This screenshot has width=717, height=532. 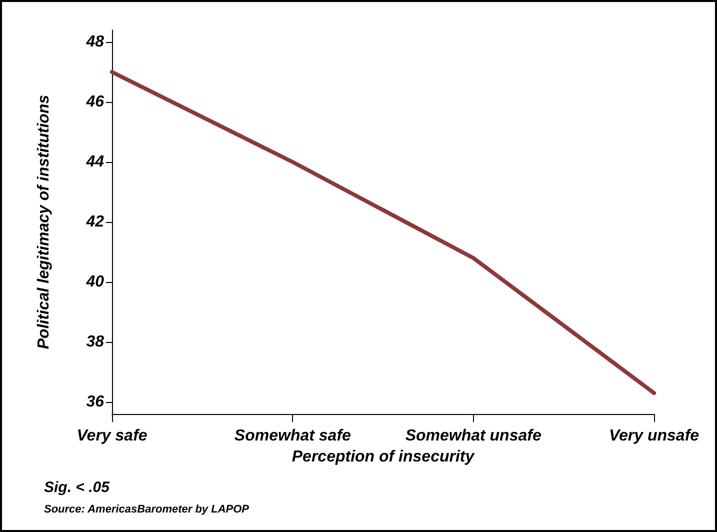 What do you see at coordinates (77, 487) in the screenshot?
I see `text: Sig. < .05` at bounding box center [77, 487].